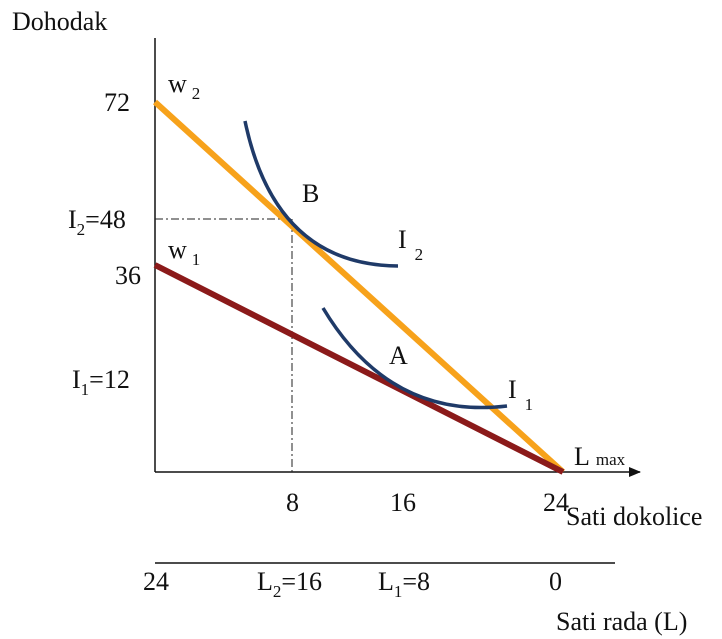  Describe the element at coordinates (414, 358) in the screenshot. I see `indifference-curve-i1` at that location.